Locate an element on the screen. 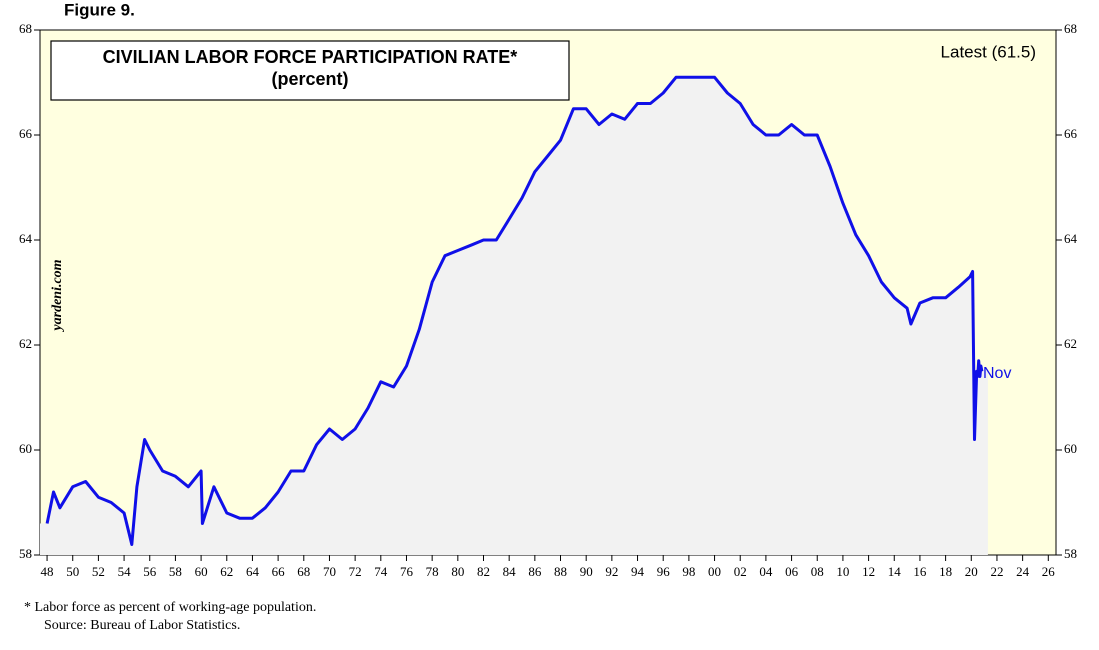 The height and width of the screenshot is (650, 1099). x-tick-label: 14 is located at coordinates (895, 571).